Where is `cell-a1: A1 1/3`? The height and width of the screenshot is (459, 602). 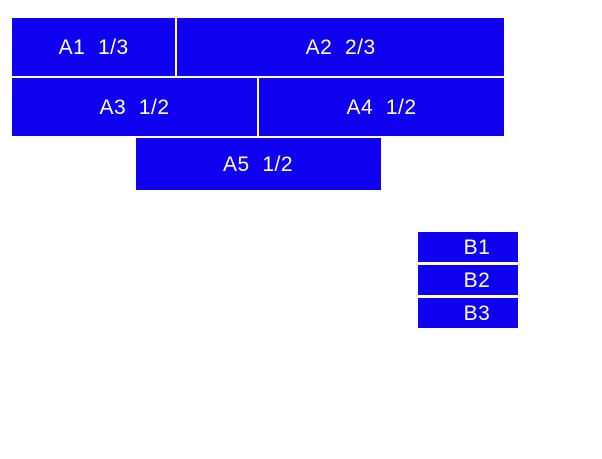 cell-a1: A1 1/3 is located at coordinates (94, 47).